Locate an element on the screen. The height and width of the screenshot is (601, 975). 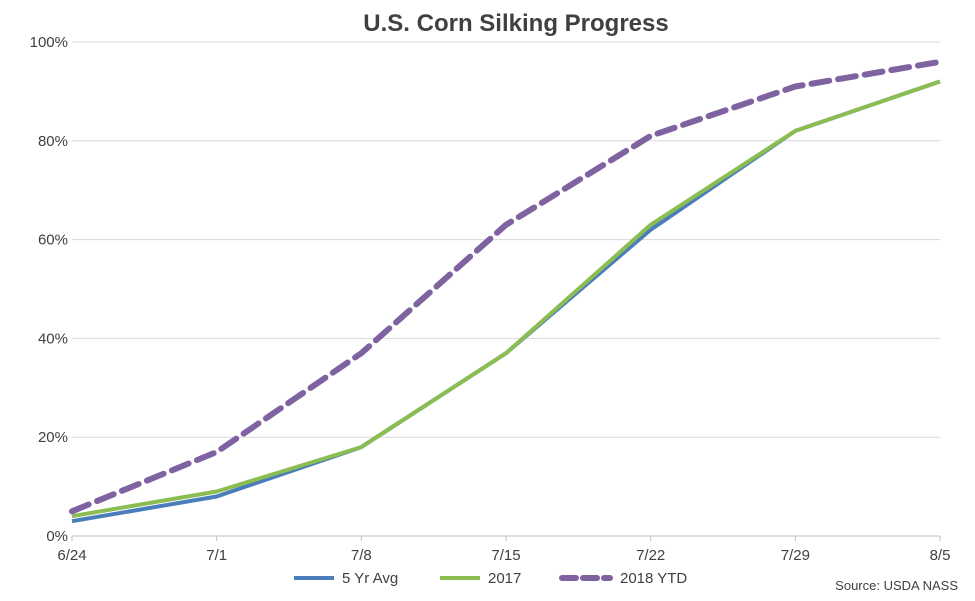
x-tick-label: 7/15 is located at coordinates (505, 555).